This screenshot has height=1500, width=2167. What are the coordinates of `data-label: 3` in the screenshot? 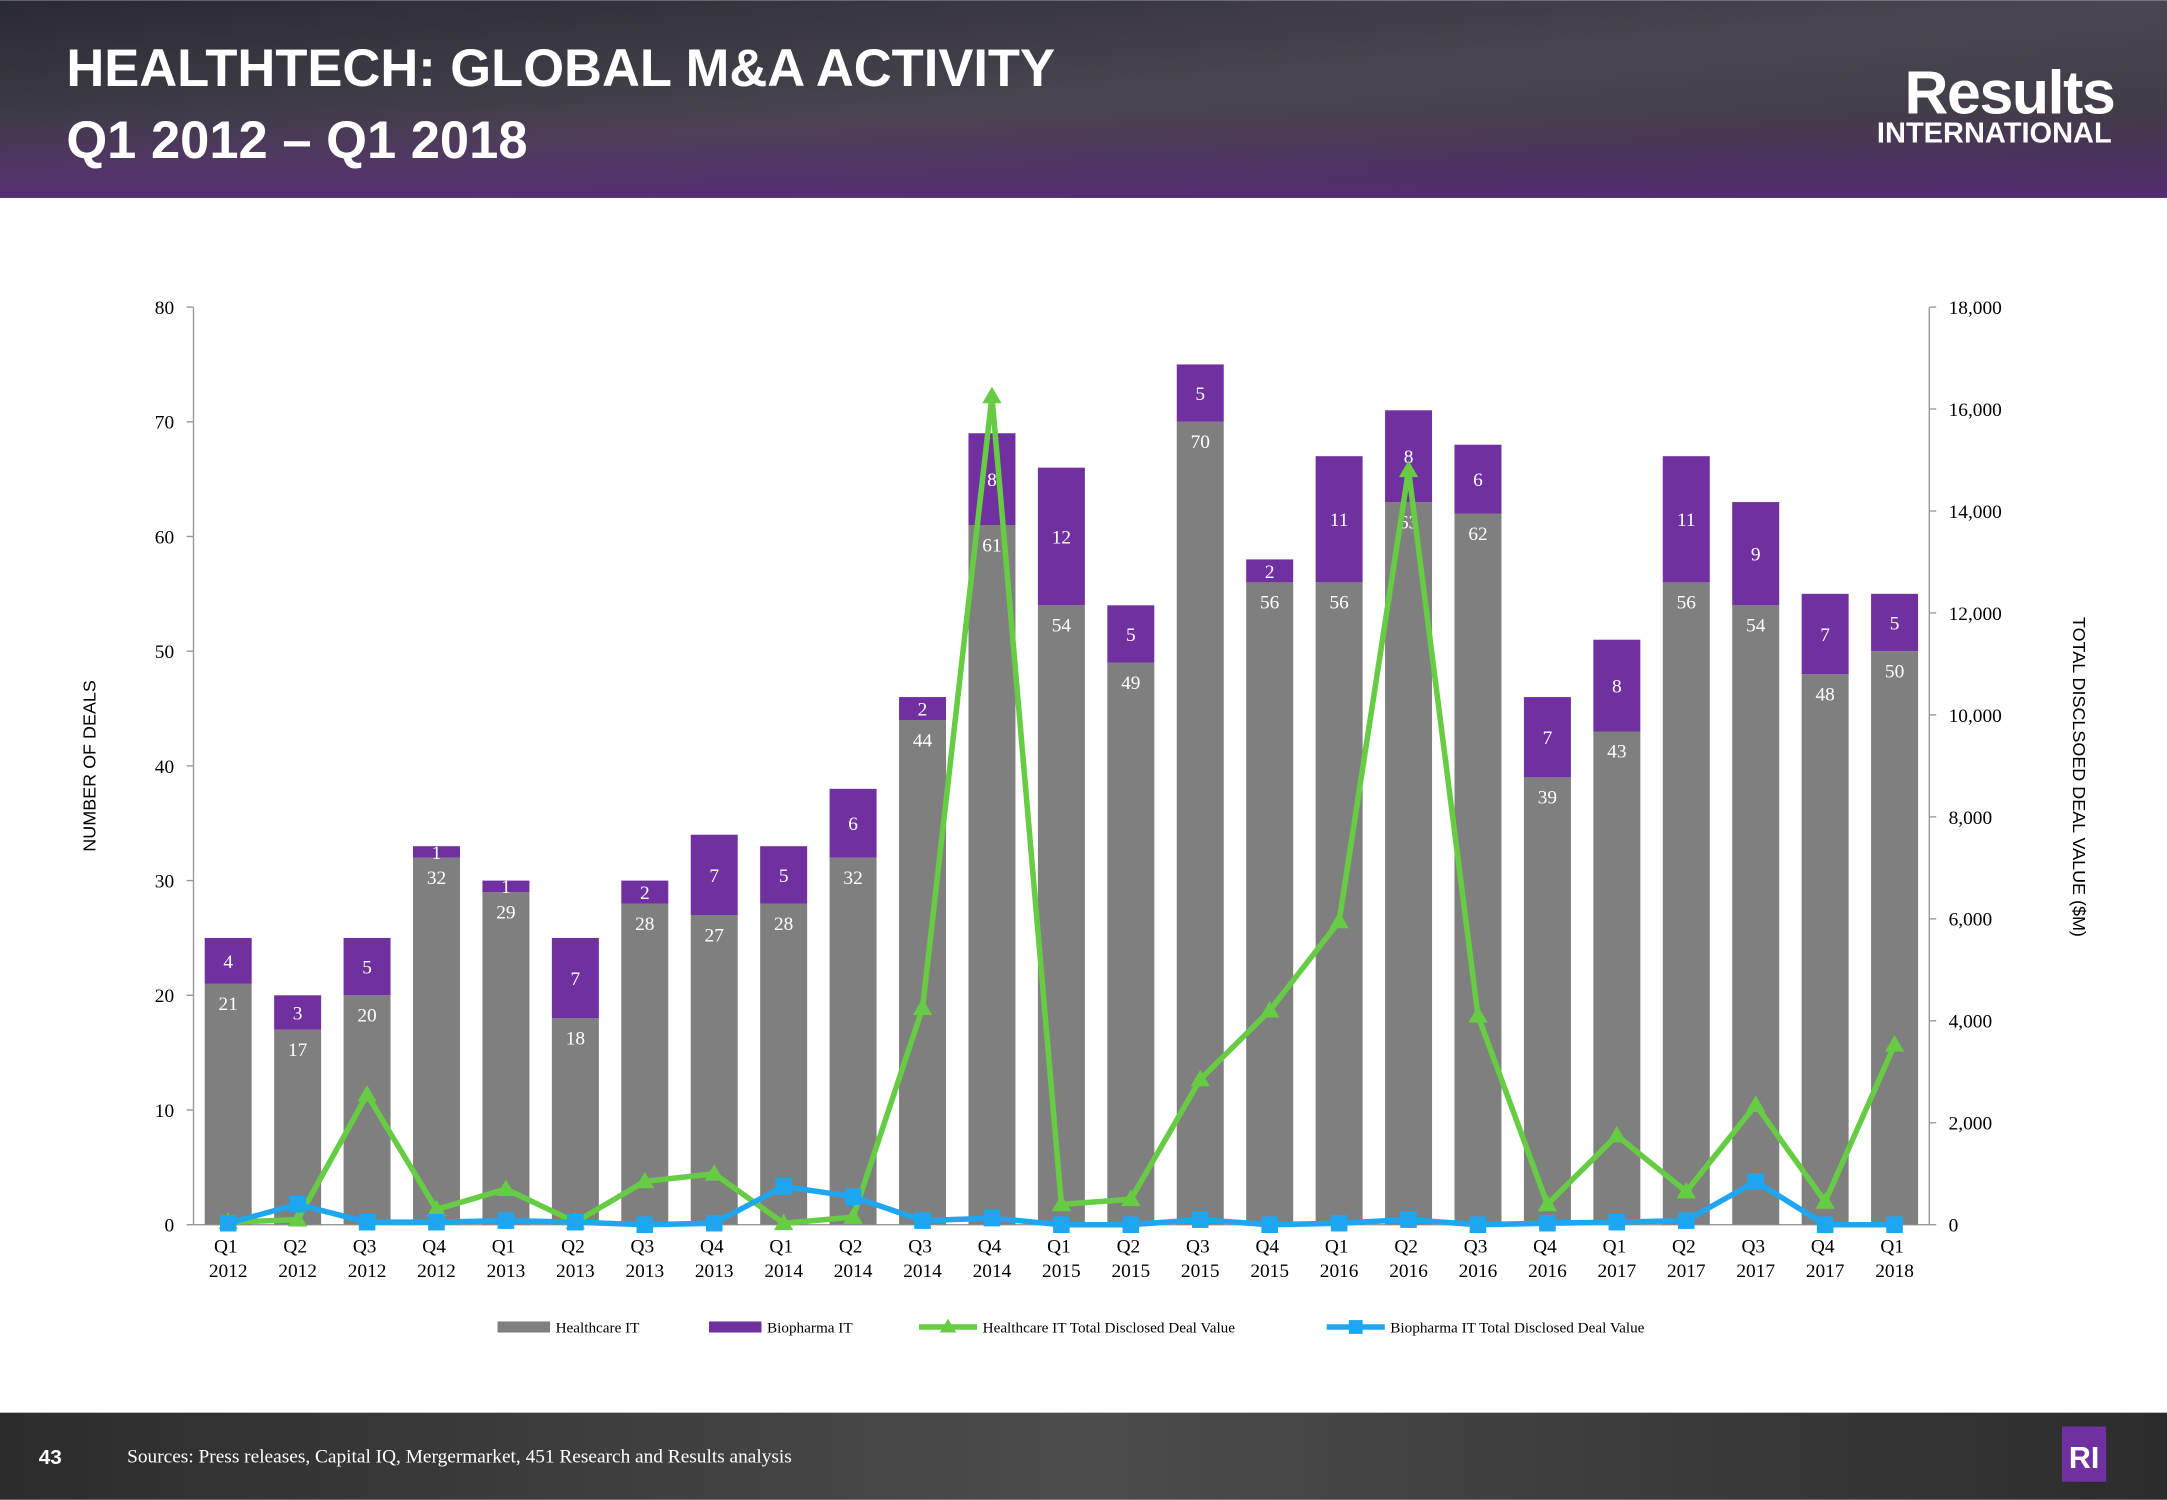 It's located at (298, 1013).